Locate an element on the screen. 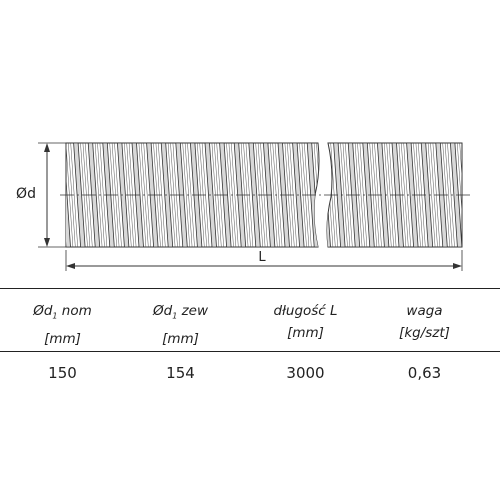 The width and height of the screenshot is (500, 500). diameter-label: Ød is located at coordinates (26, 194).